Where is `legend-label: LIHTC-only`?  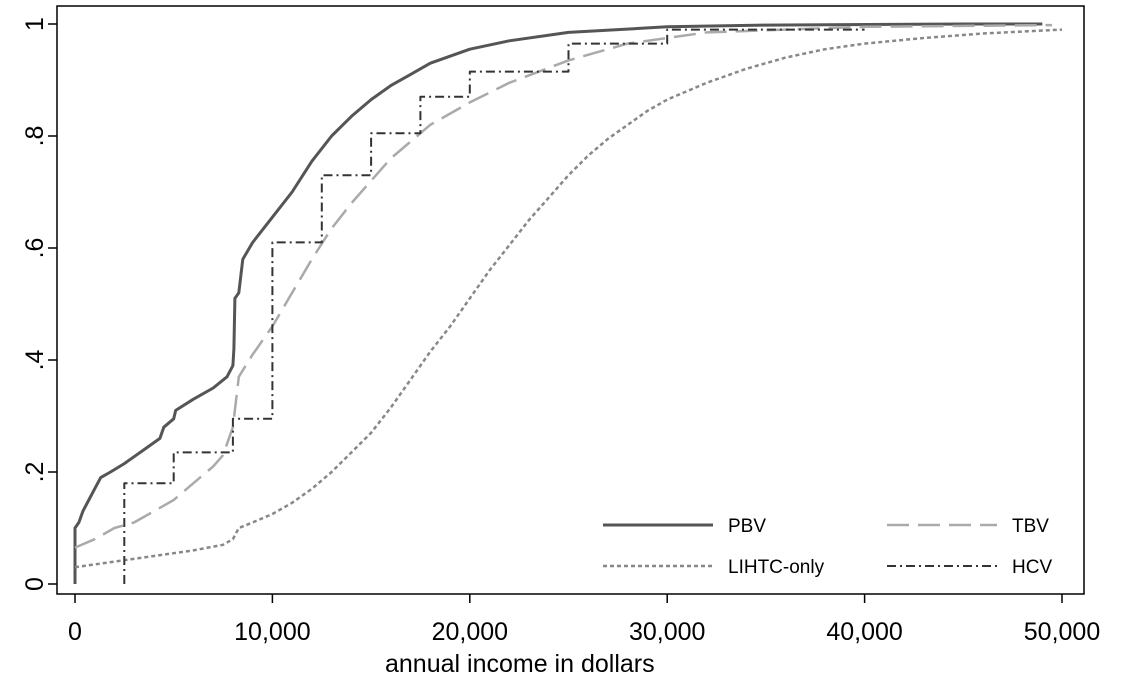 legend-label: LIHTC-only is located at coordinates (776, 567).